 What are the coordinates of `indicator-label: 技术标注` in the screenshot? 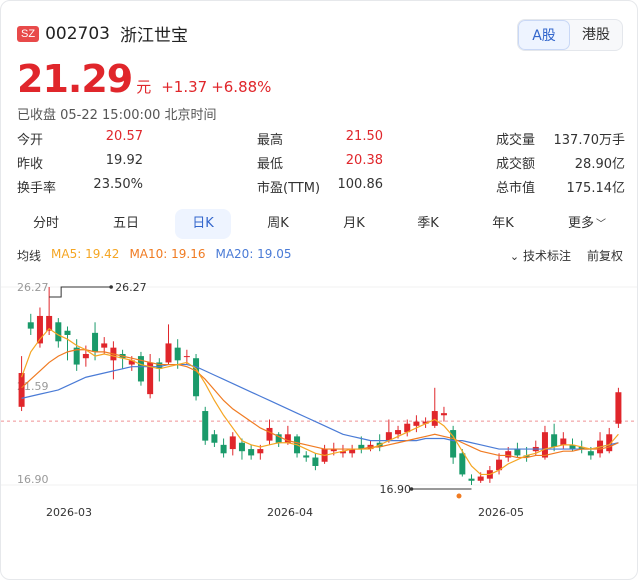 It's located at (546, 256).